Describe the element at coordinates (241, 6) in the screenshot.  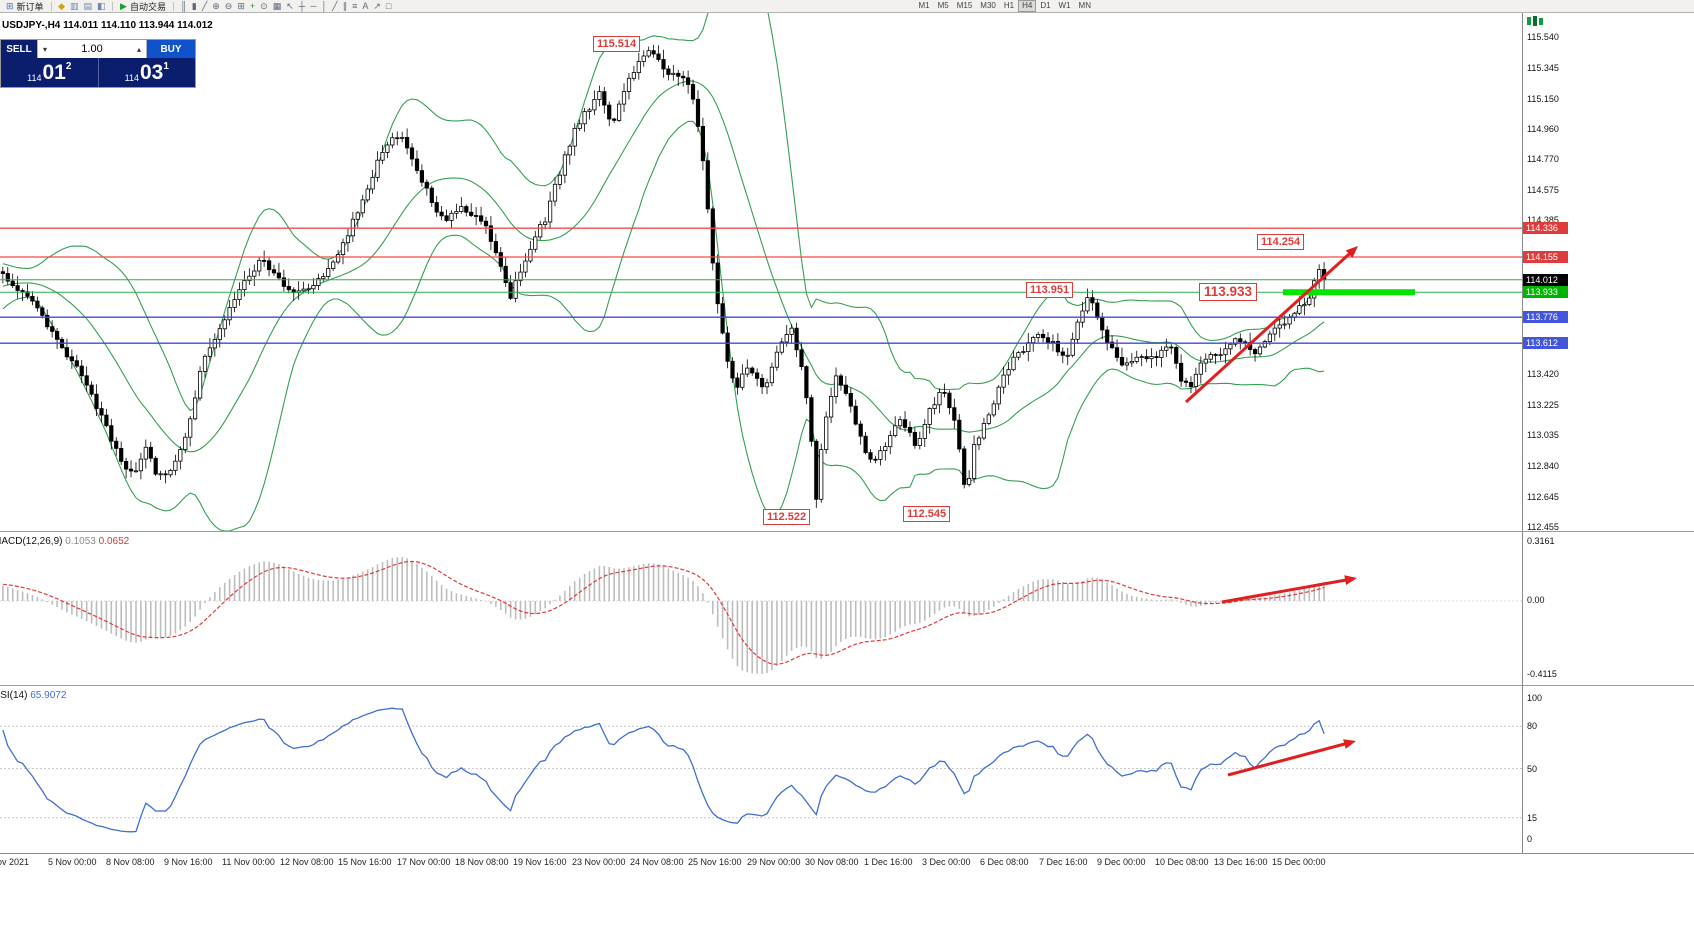
I see `tile-windows-icon: ⊞` at that location.